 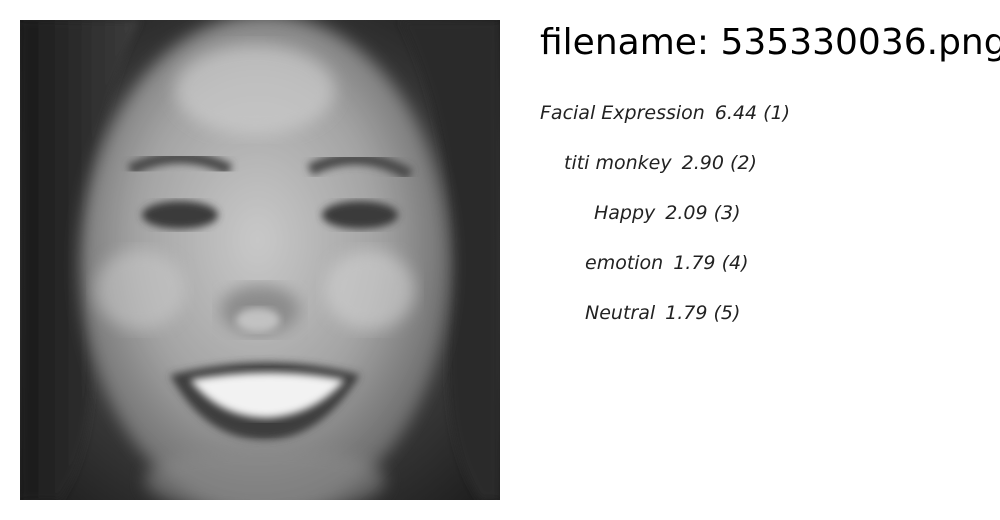 I want to click on prediction-score: 2.90 (2), so click(x=719, y=163).